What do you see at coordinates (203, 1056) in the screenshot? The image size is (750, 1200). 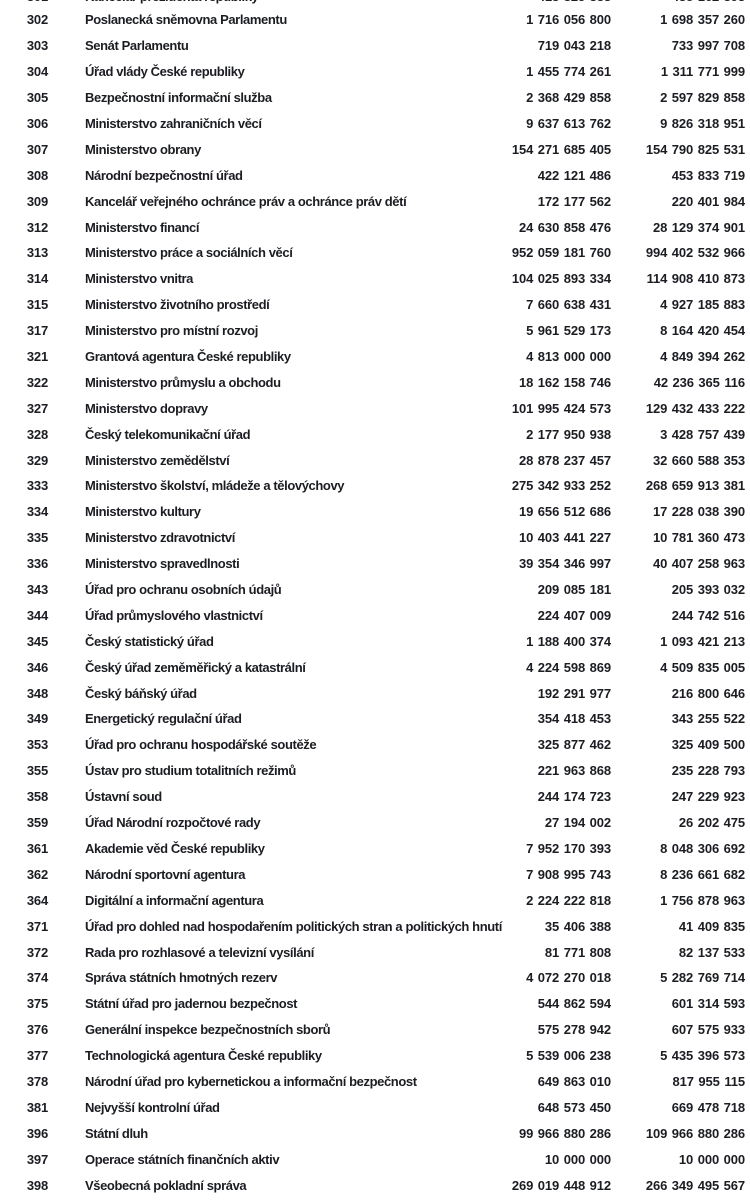 I see `chapter-name: Technologická agentura České republiky` at bounding box center [203, 1056].